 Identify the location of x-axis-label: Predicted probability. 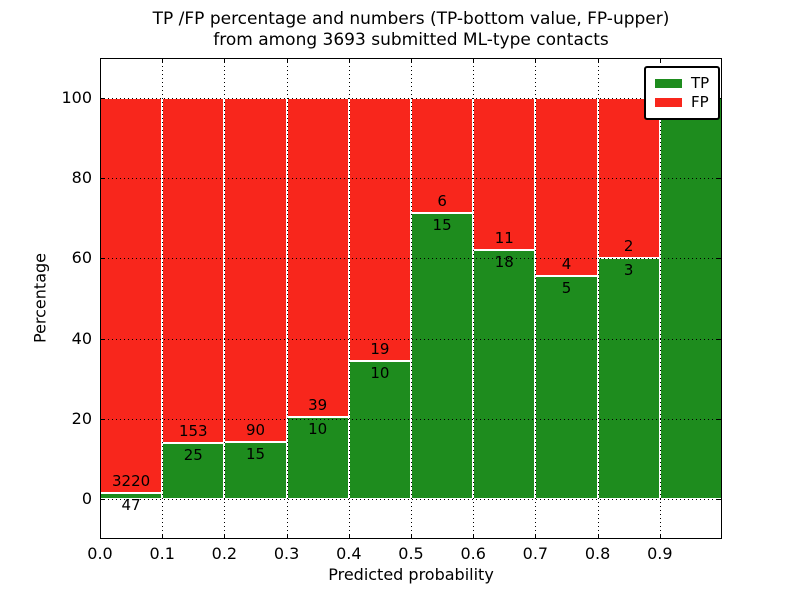
(411, 574).